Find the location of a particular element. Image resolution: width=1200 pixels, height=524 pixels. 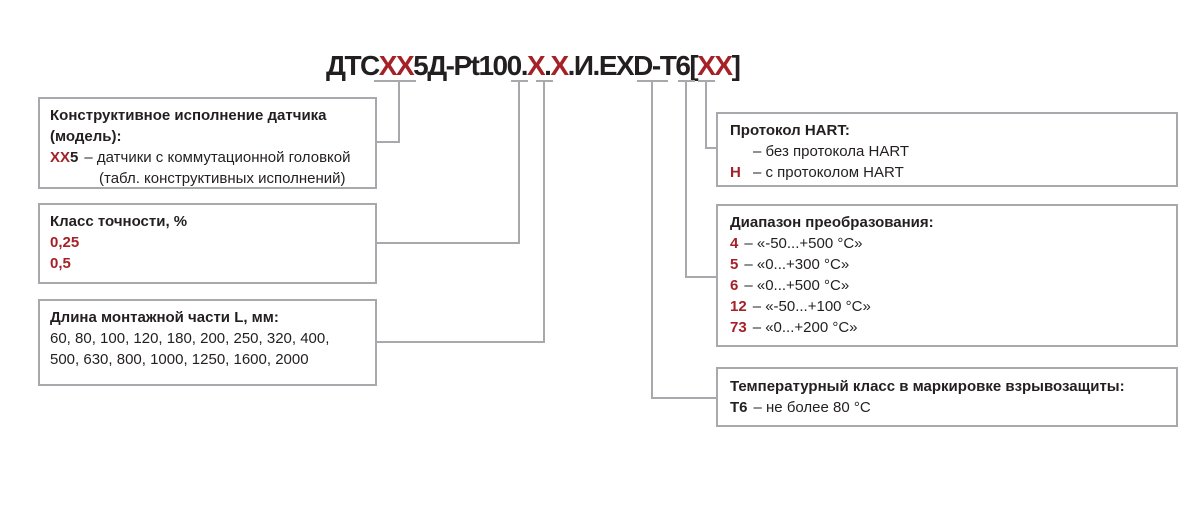

range-item-desc: – «0...+500 °С» is located at coordinates (797, 285).